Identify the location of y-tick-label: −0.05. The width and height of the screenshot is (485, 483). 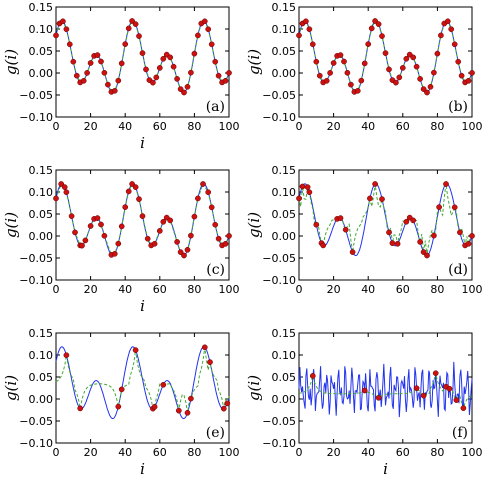
(36, 258).